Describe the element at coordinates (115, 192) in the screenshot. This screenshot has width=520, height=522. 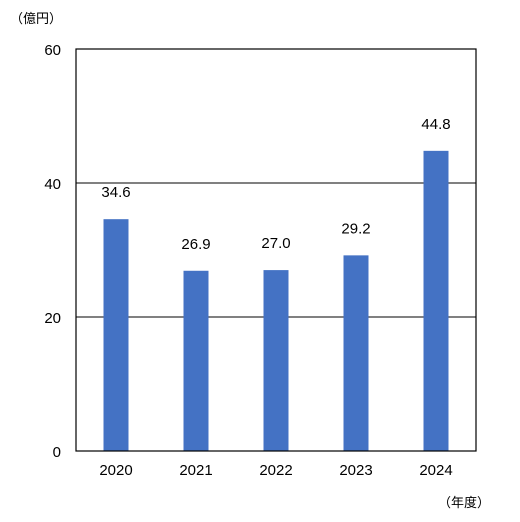
I see `data-label: 34.6` at that location.